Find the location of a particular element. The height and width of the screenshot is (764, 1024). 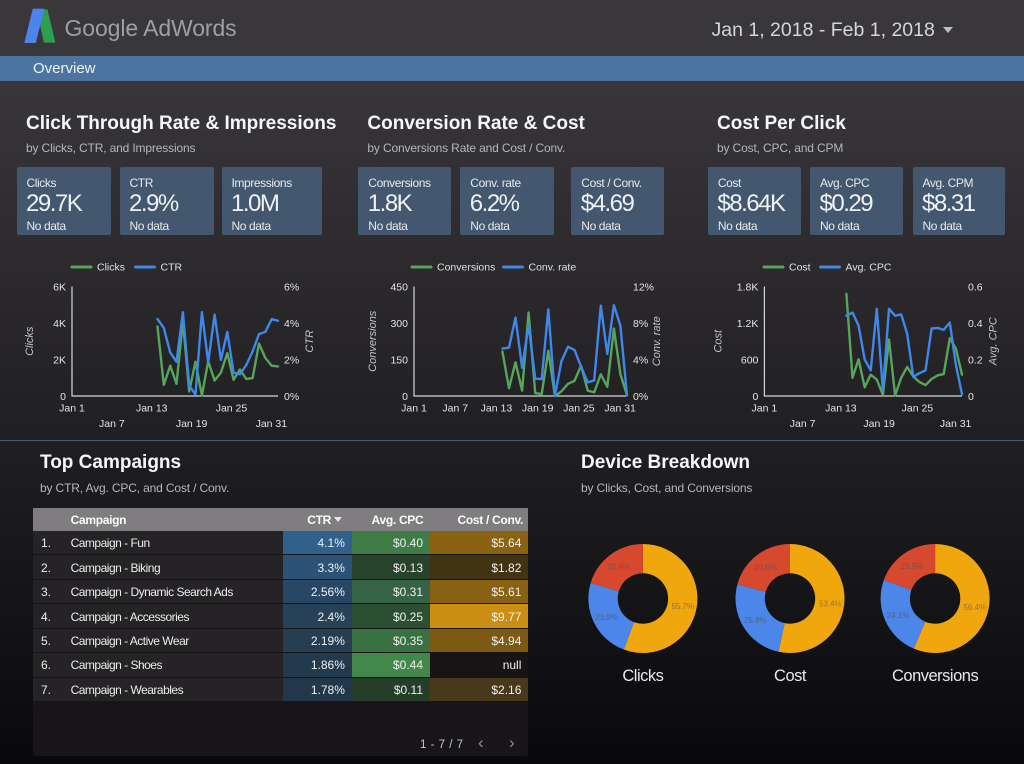

svg-text: 300 is located at coordinates (399, 324).